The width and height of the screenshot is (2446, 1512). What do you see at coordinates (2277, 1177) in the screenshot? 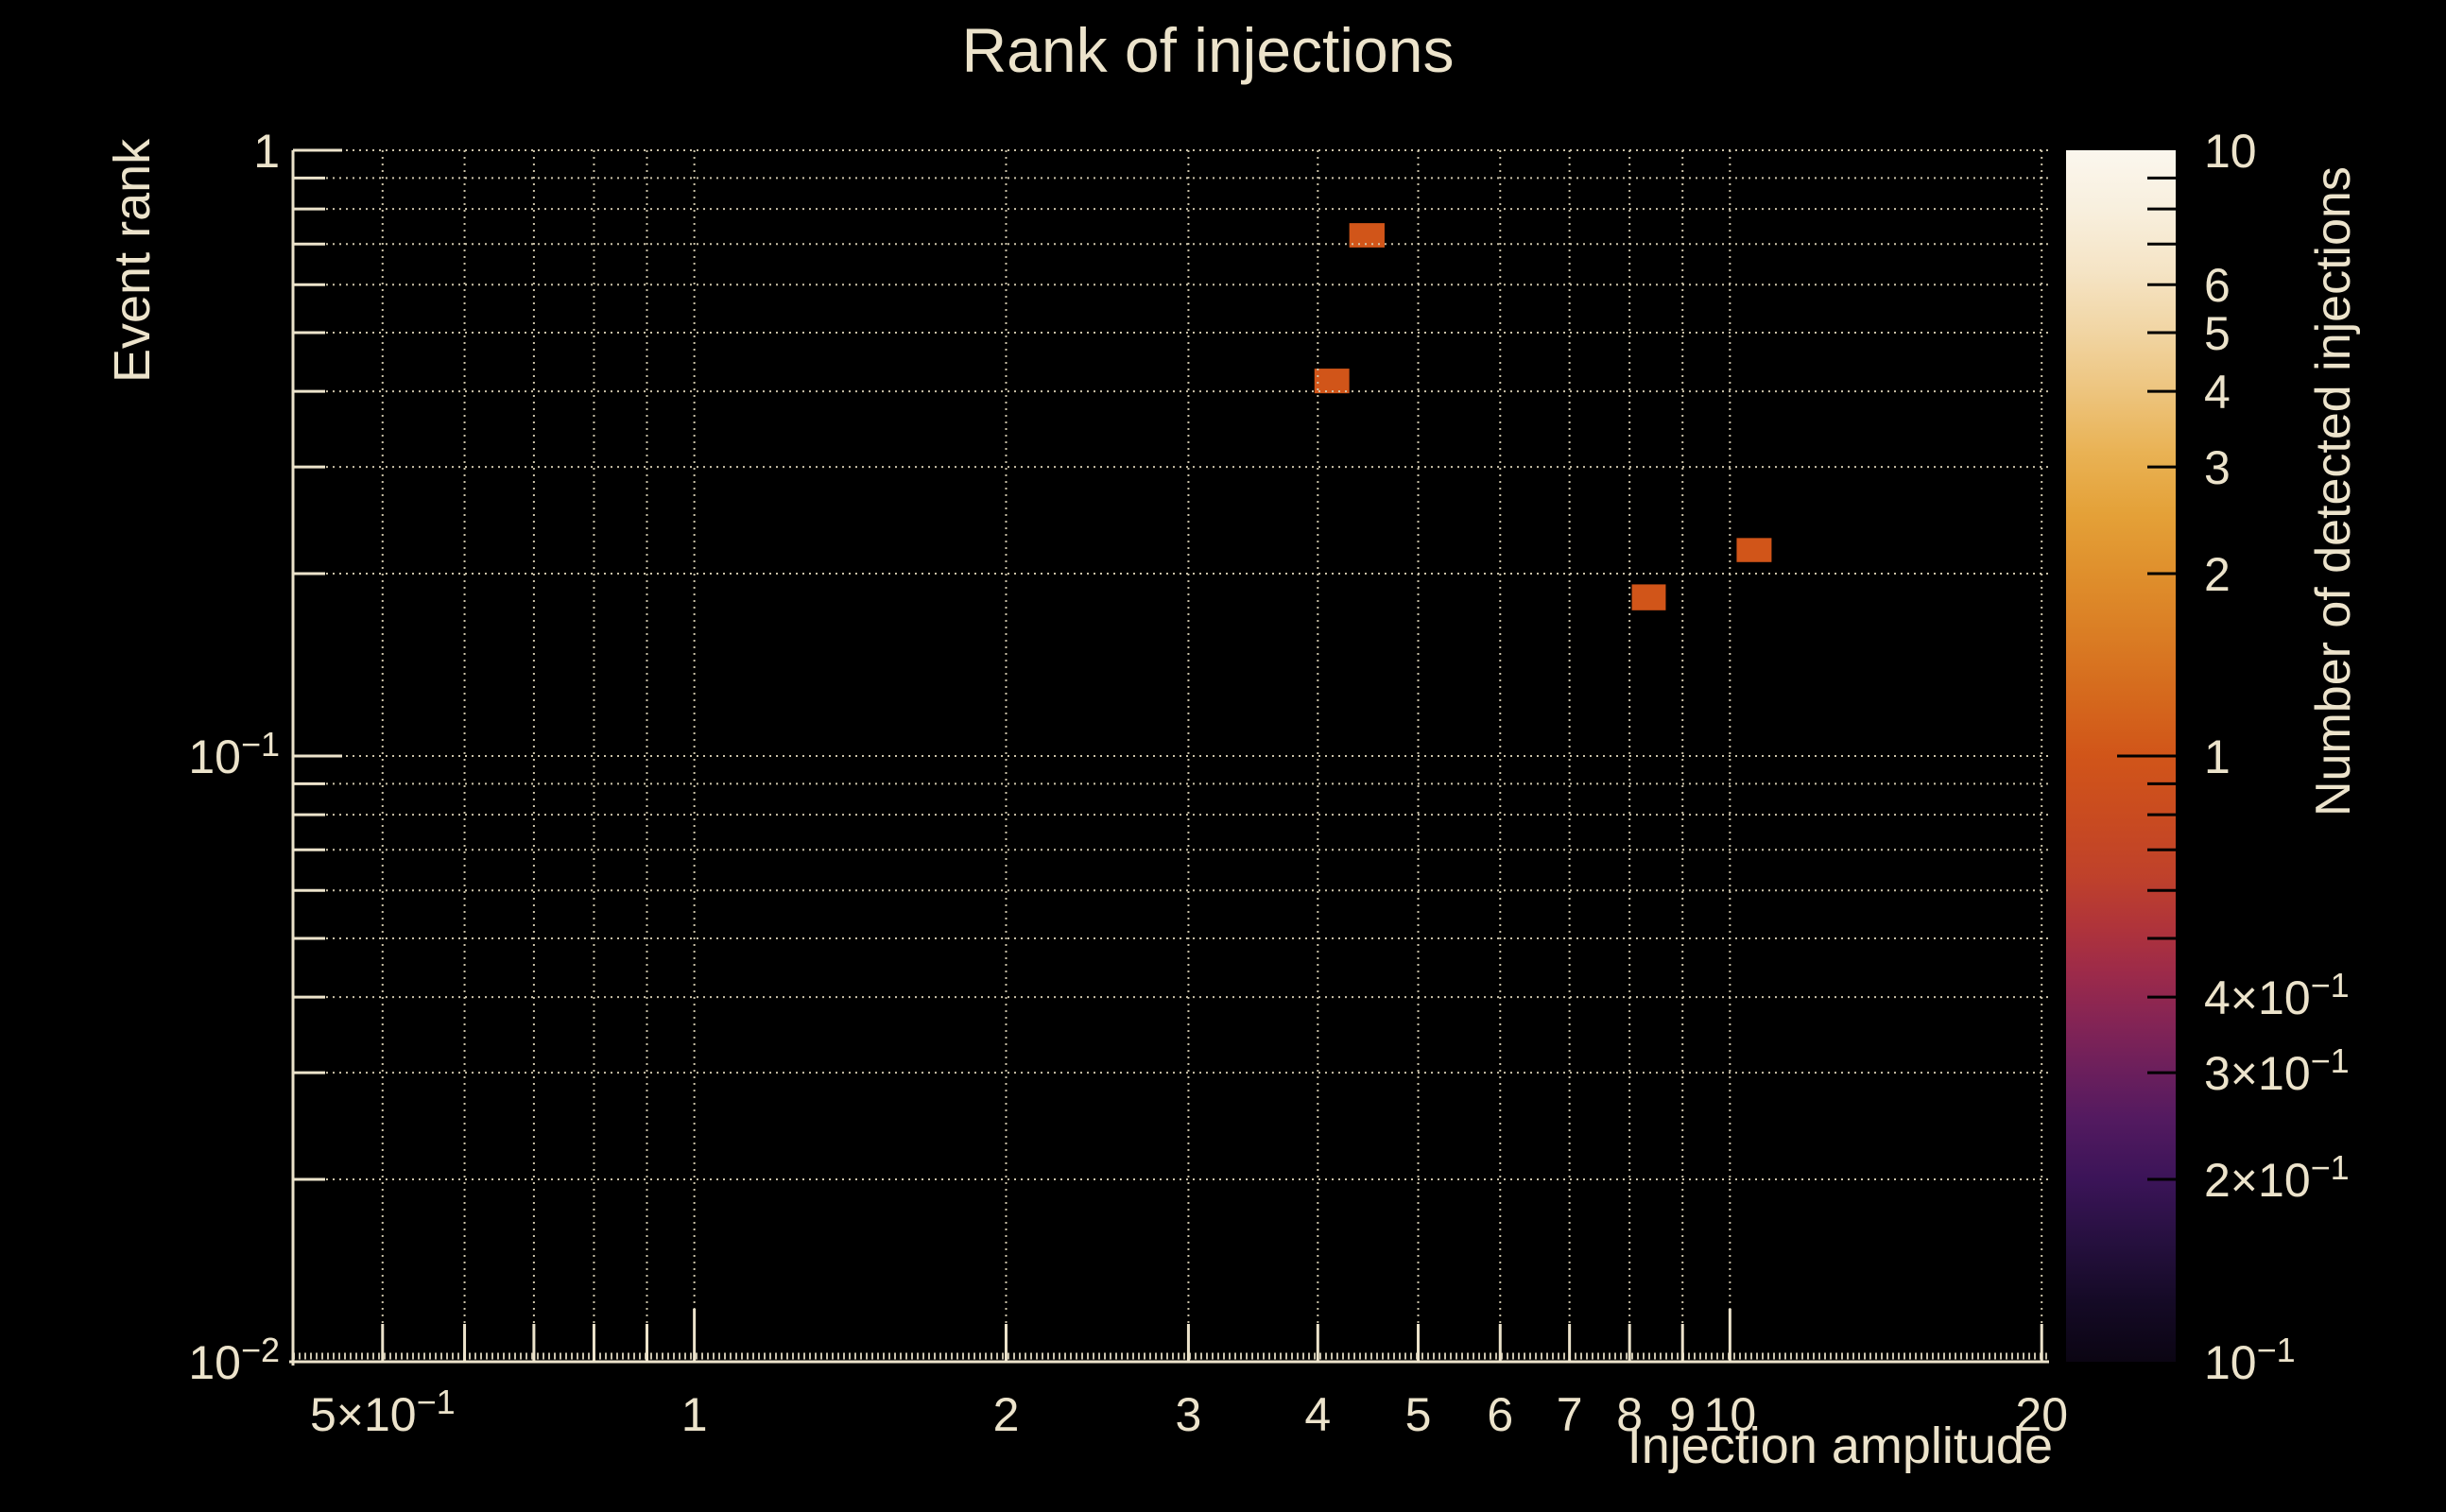
I see `colorbar-tick-label: 2×10⁻¹` at bounding box center [2277, 1177].